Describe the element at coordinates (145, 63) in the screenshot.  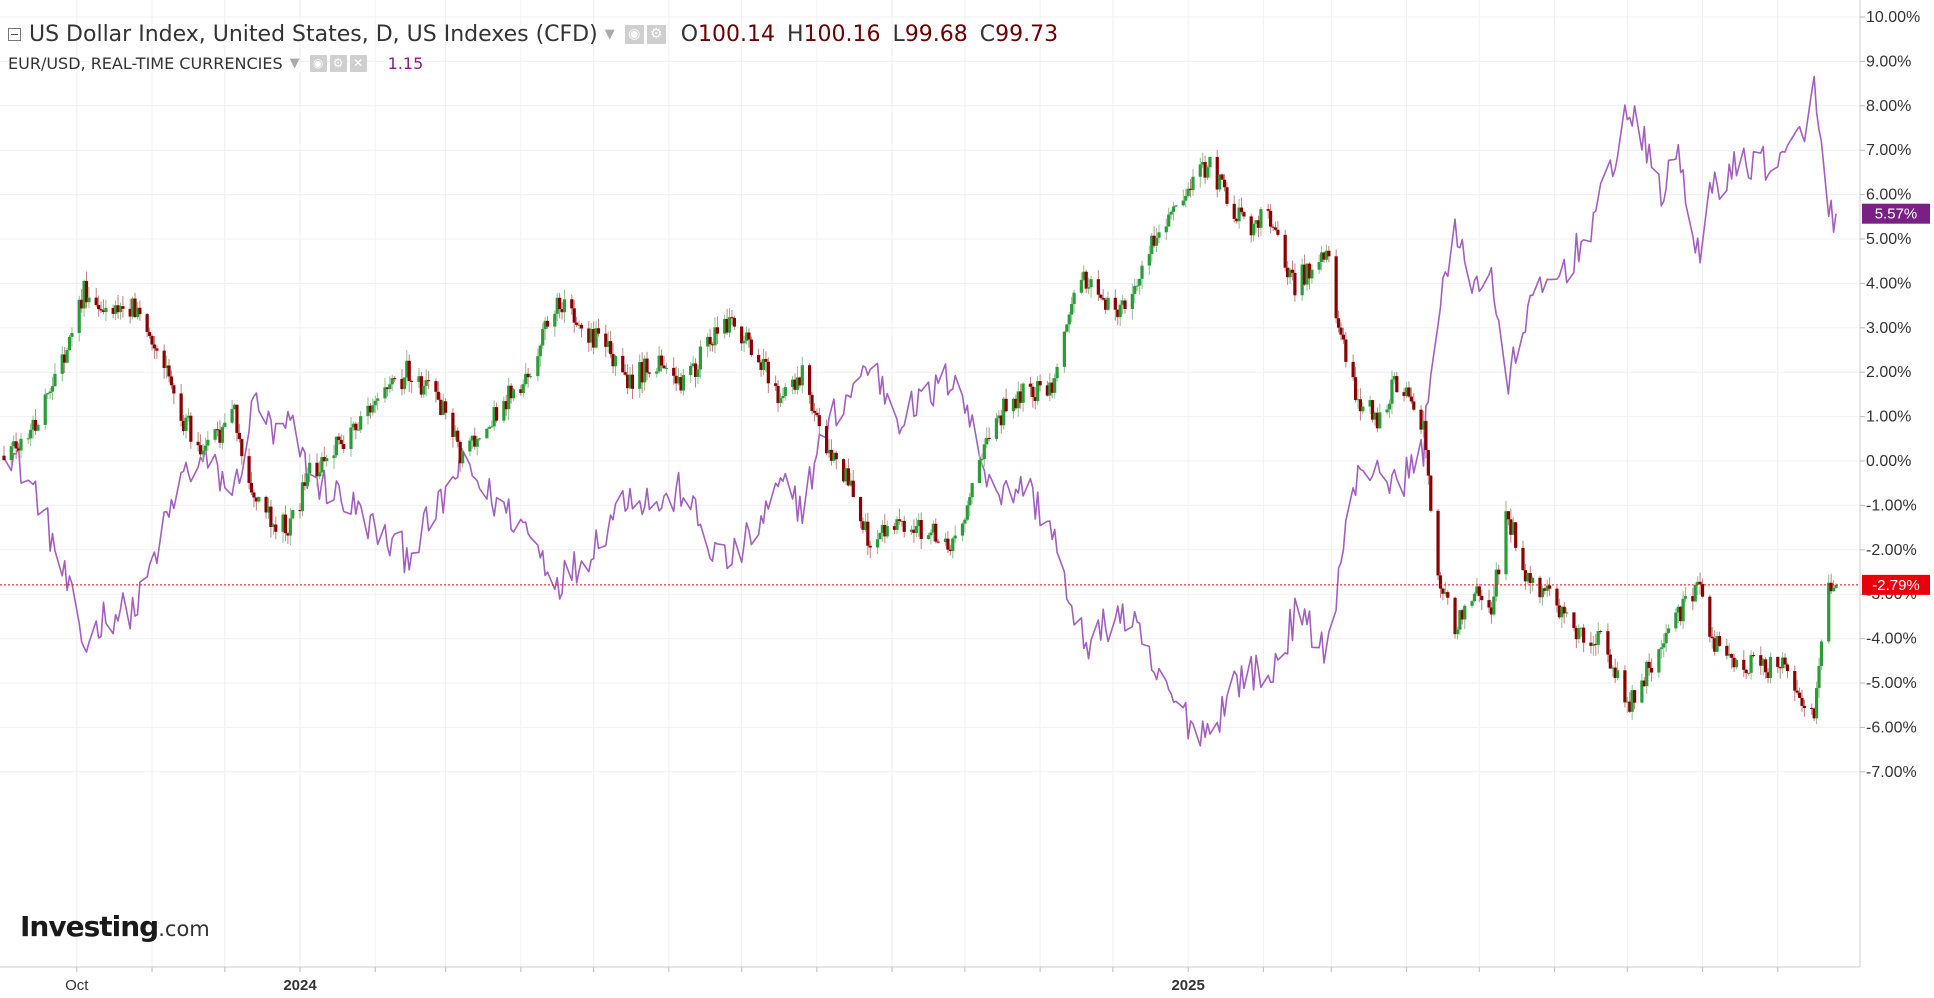
I see `compare-series-title: EUR/USD, REAL-TIME CURRENCIES` at that location.